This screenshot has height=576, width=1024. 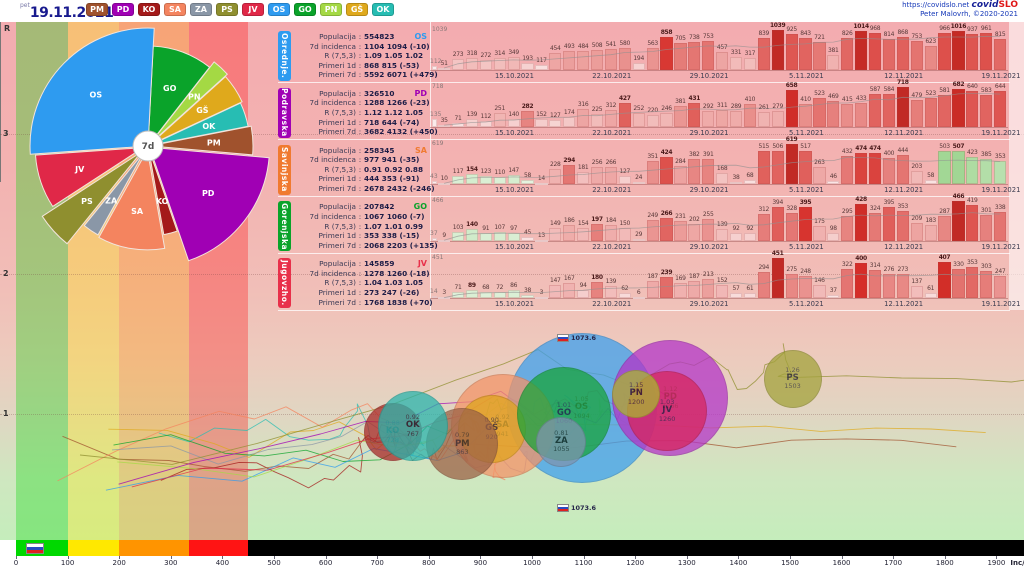 What do you see at coordinates (358, 123) in the screenshot?
I see `stat-row: Primeri 1d:718 644 (-74)` at bounding box center [358, 123].